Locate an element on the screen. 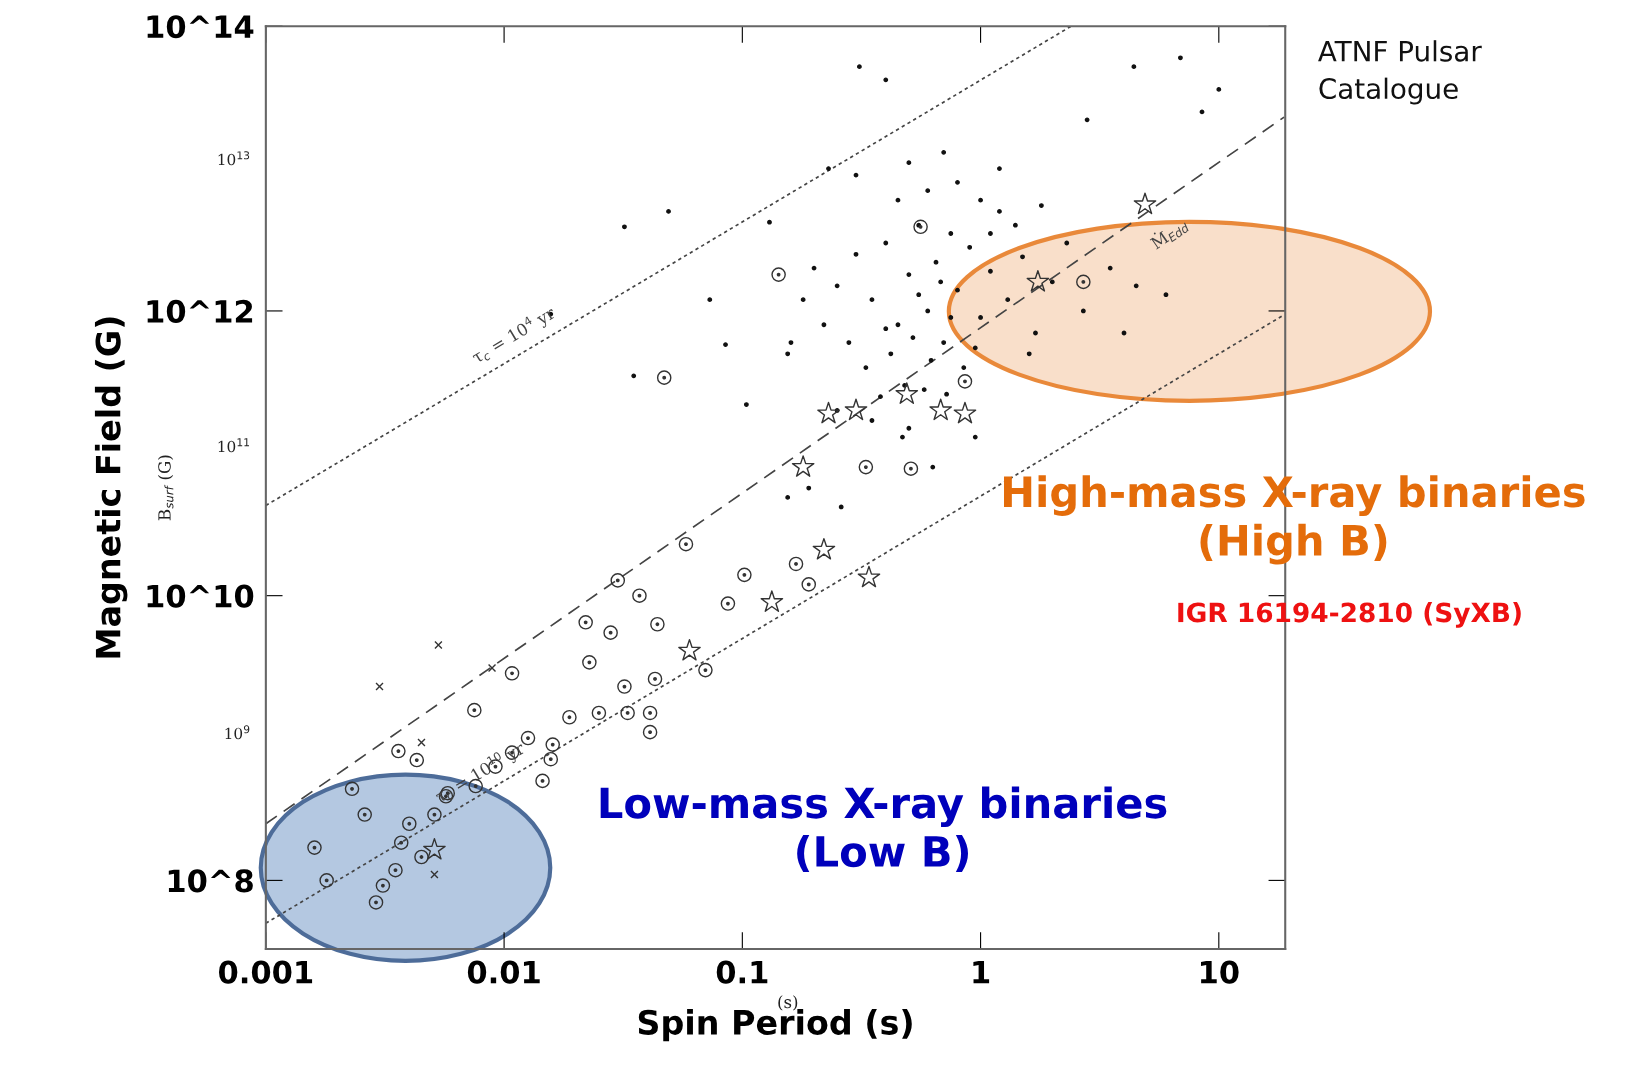 The width and height of the screenshot is (1631, 1092). text: 10$^{9}$ is located at coordinates (237, 732).